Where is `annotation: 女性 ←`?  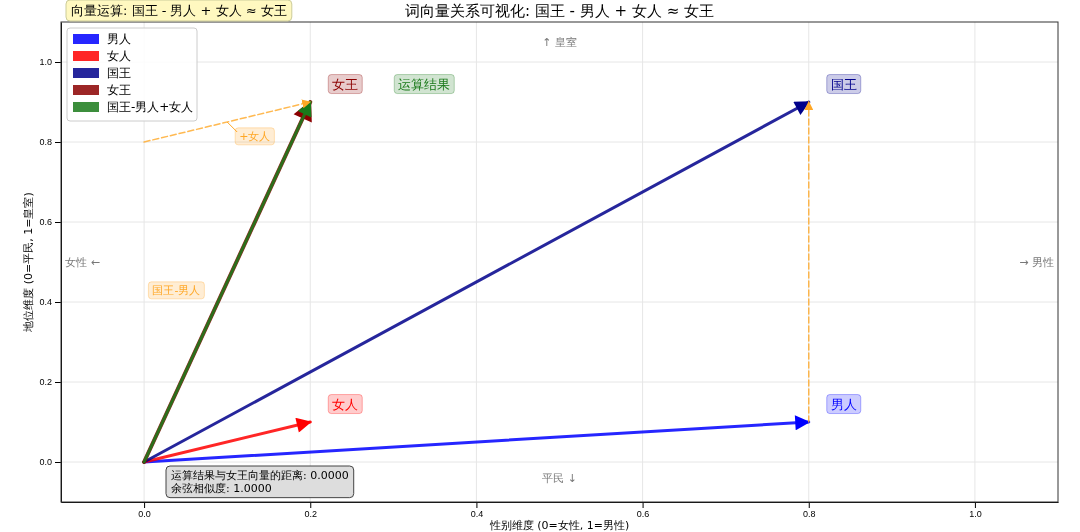
annotation: 女性 ← is located at coordinates (82, 262).